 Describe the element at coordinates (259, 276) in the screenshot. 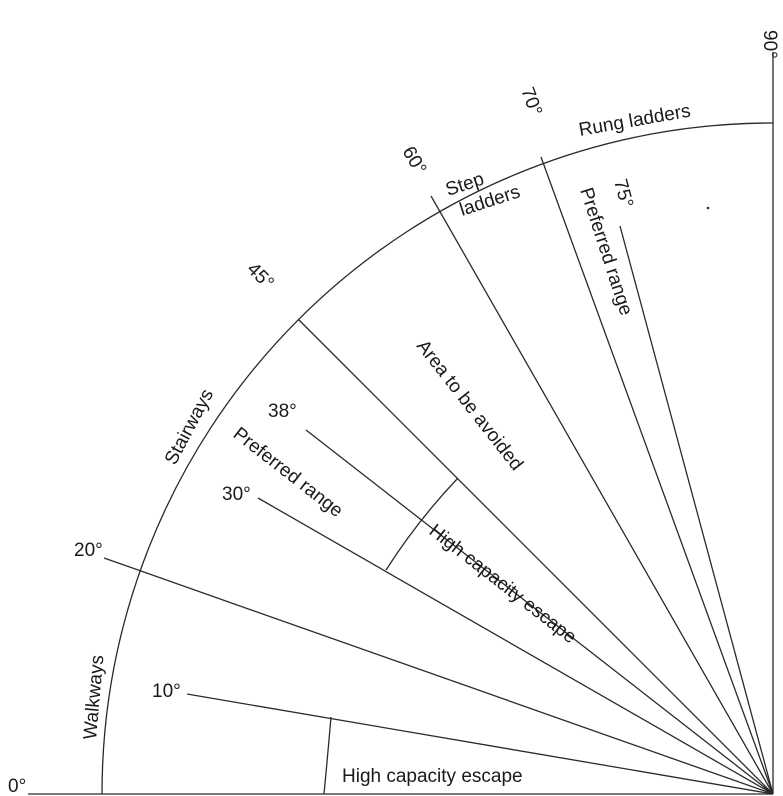

I see `angle-label-45: 45°` at that location.